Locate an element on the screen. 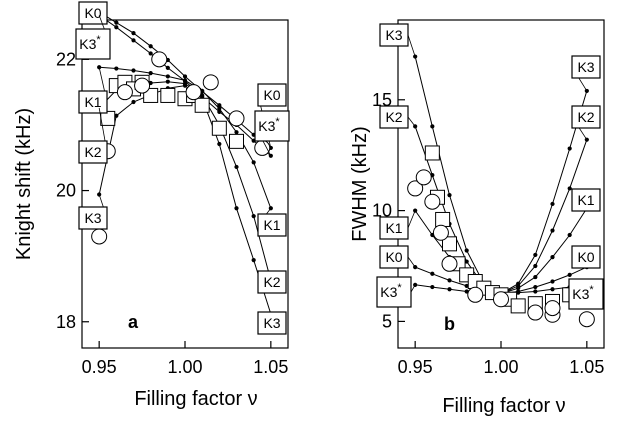 The image size is (621, 424). panel-a-series-label: K3* is located at coordinates (269, 125).